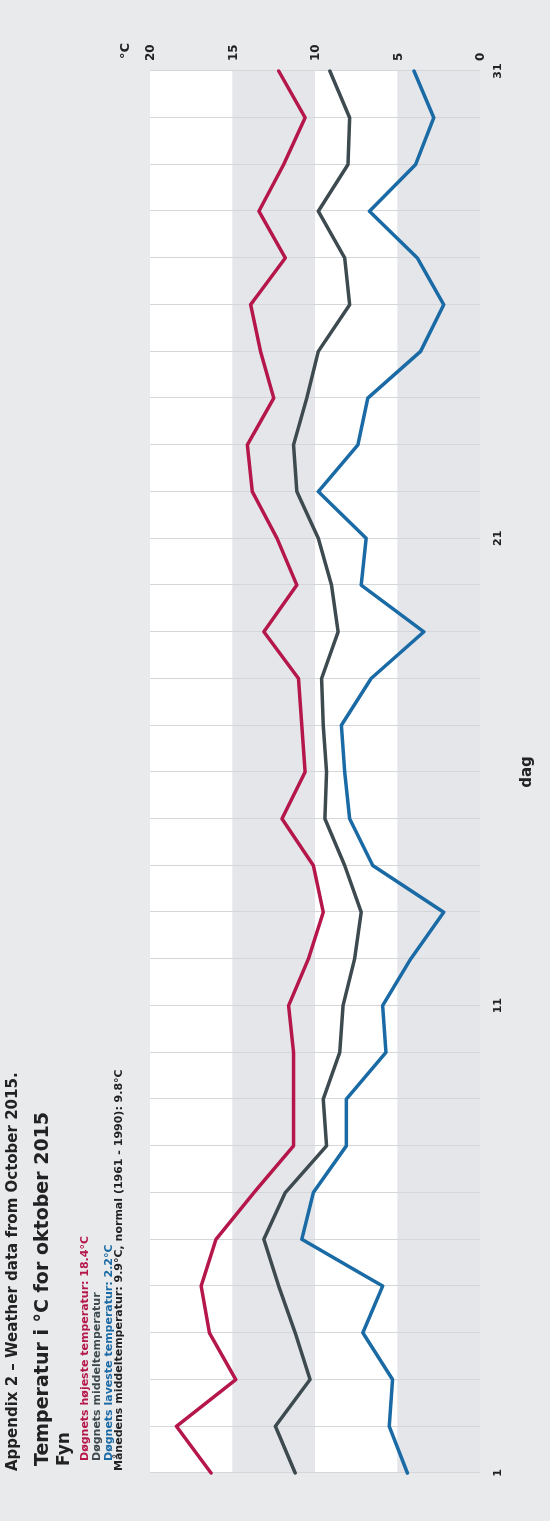 Image resolution: width=550 pixels, height=1521 pixels. Describe the element at coordinates (497, 71) in the screenshot. I see `y-tick-label: 31` at that location.